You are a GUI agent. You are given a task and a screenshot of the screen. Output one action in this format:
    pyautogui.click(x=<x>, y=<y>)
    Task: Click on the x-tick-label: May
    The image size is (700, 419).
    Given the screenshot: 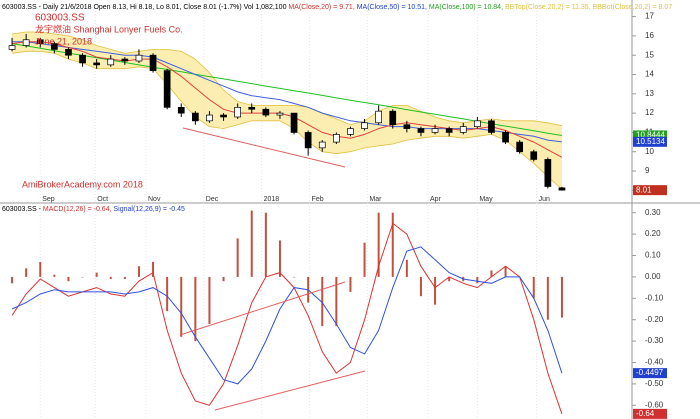 What is the action you would take?
    pyautogui.click(x=486, y=199)
    